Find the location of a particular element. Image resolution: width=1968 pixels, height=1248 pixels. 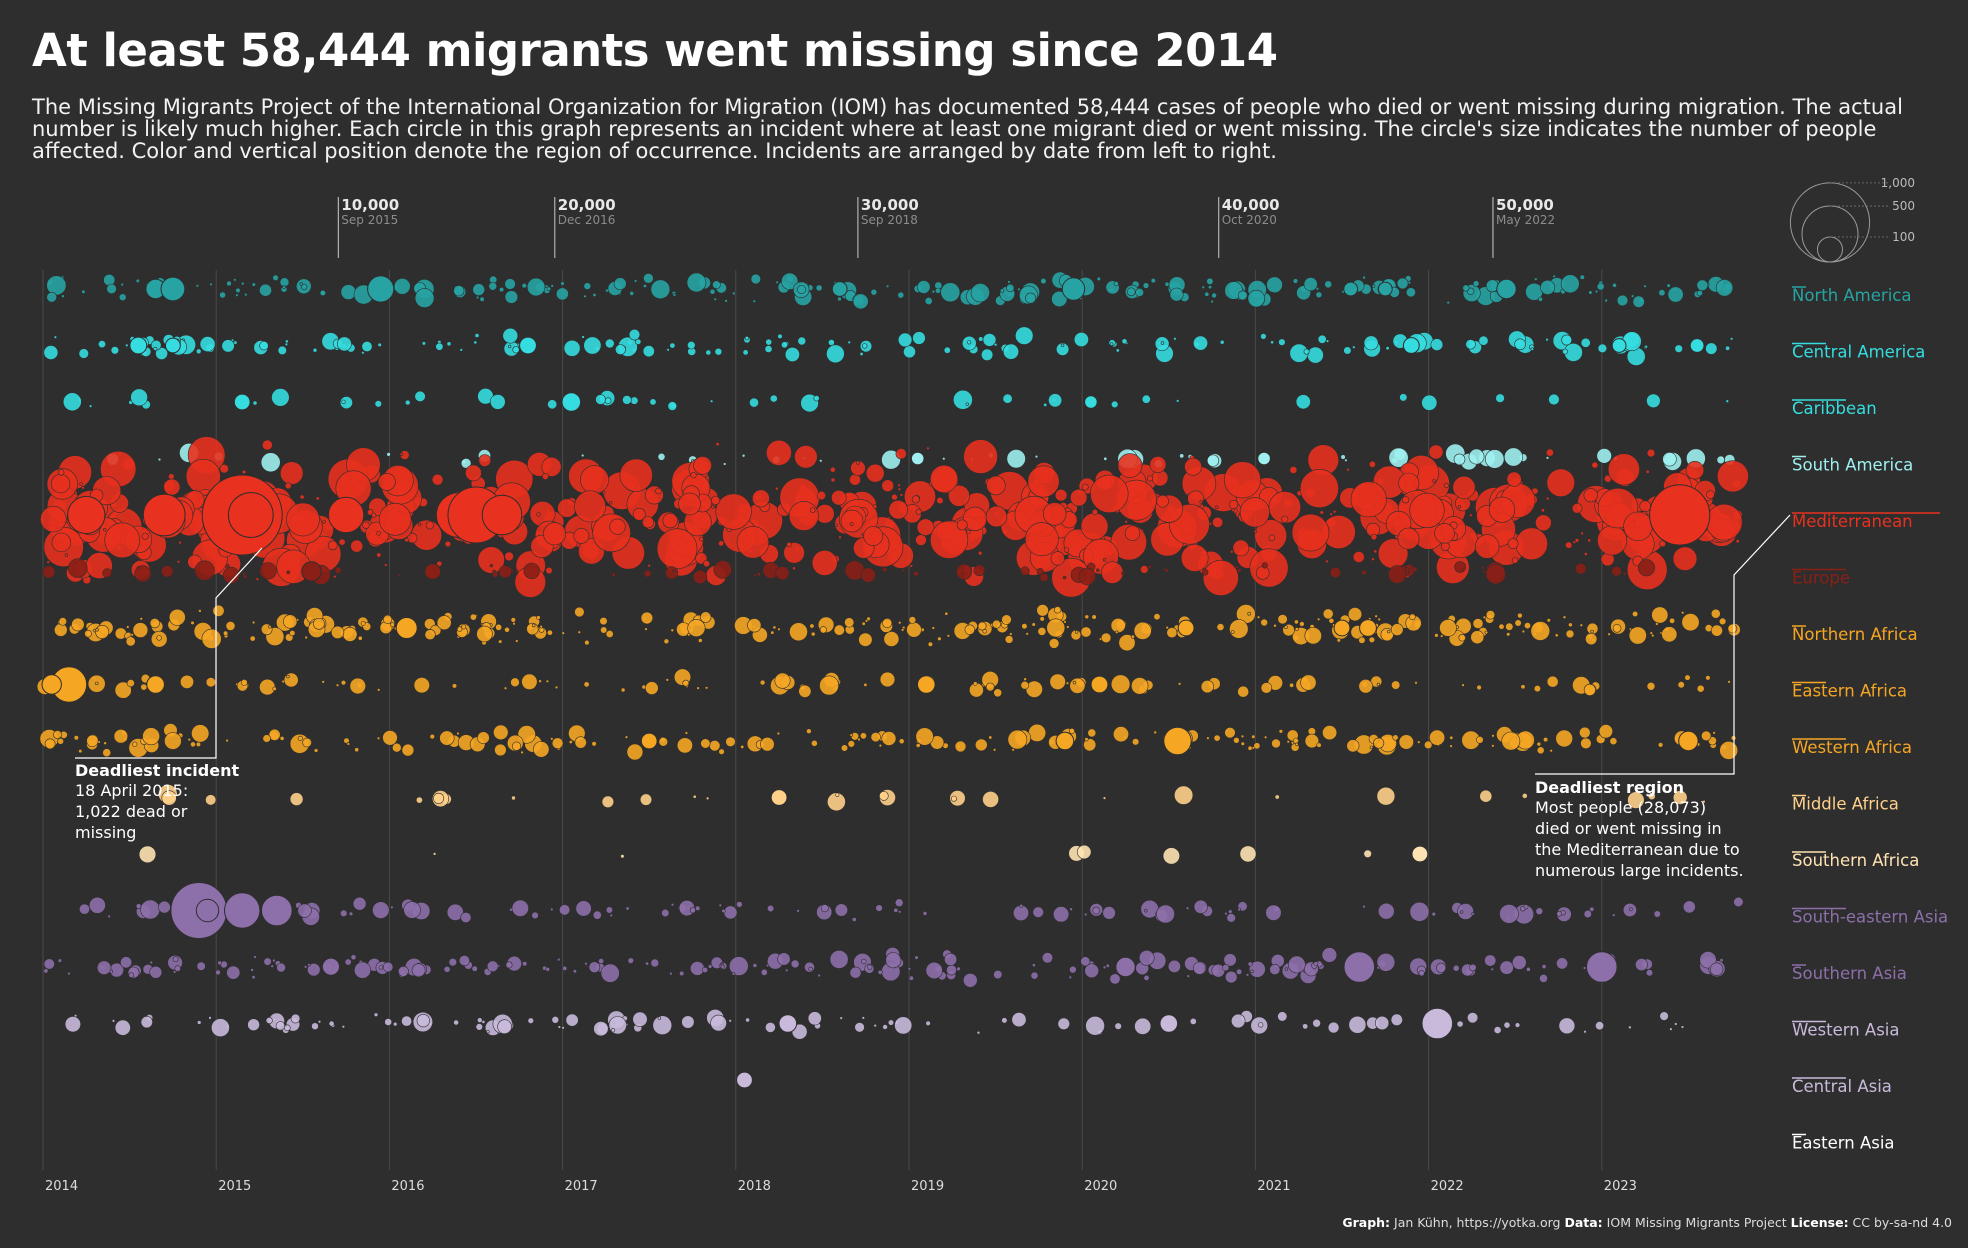

region-label: Eastern Africa is located at coordinates (1849, 691).